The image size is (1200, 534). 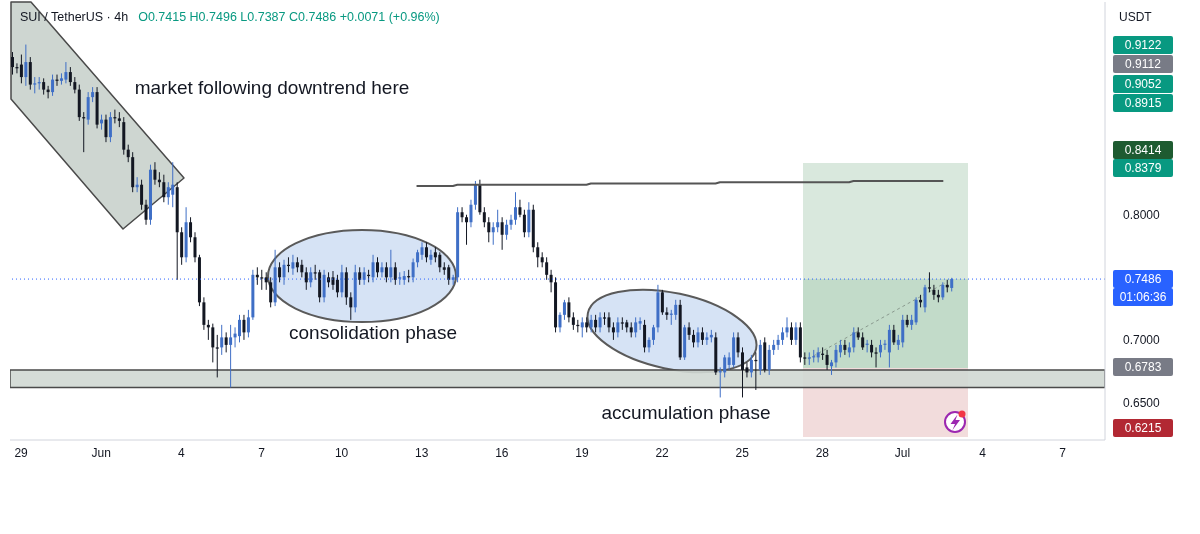 I want to click on x-tick-label: 22, so click(x=662, y=452).